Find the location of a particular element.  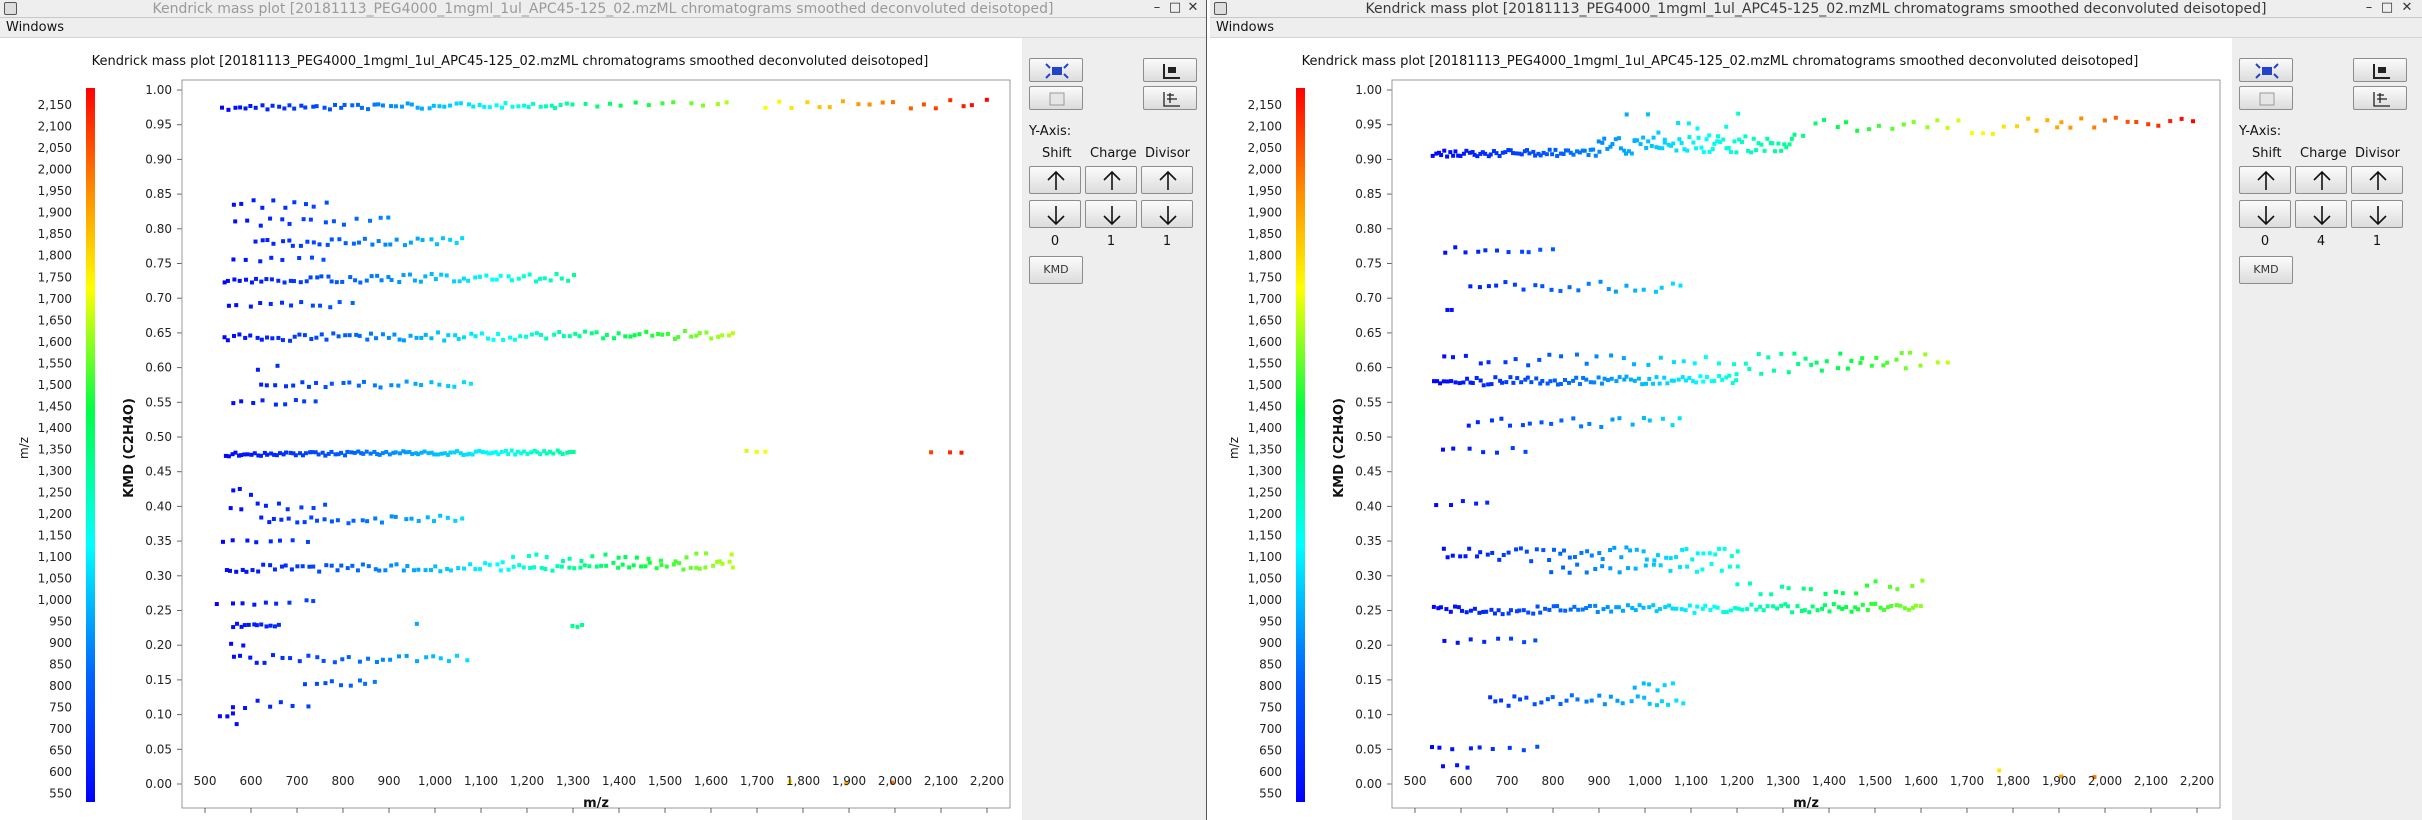

x-tick-label: 1,000 is located at coordinates (435, 781).